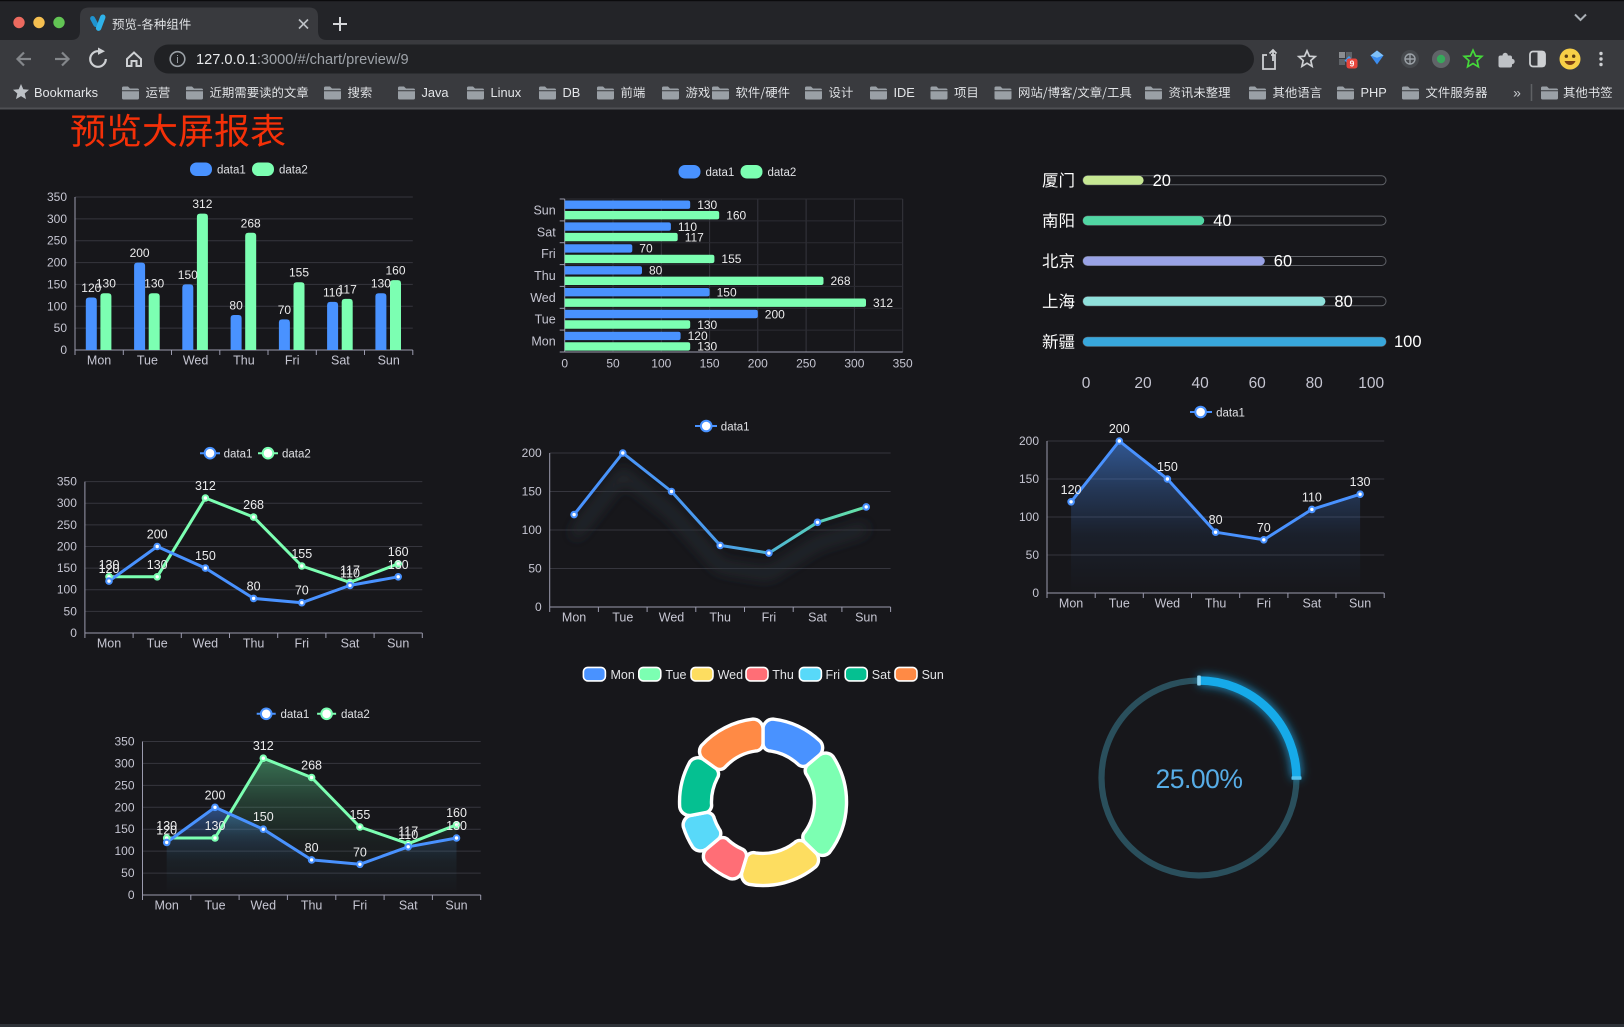 This screenshot has width=1624, height=1027. Describe the element at coordinates (67, 525) in the screenshot. I see `svg-text: 250` at that location.